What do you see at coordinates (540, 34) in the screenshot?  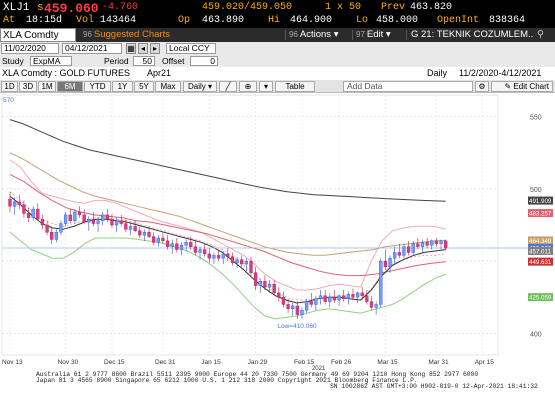 I see `pin-icon: ⚲` at bounding box center [540, 34].